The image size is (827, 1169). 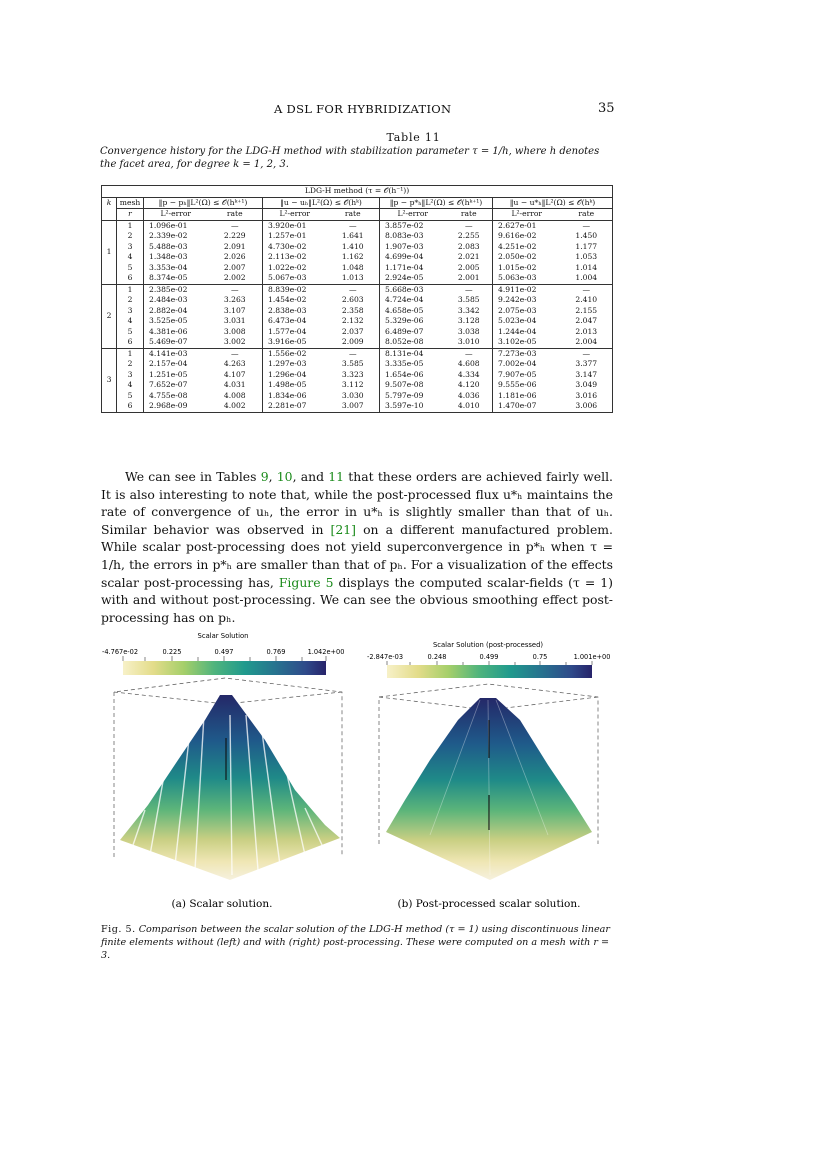 What do you see at coordinates (412, 353) in the screenshot?
I see `error-cell: 8.131e-04` at bounding box center [412, 353].